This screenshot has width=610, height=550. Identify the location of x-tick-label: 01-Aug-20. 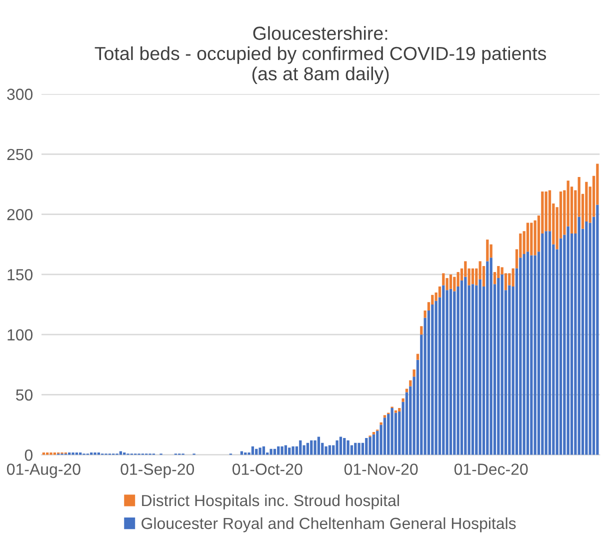
(43, 471).